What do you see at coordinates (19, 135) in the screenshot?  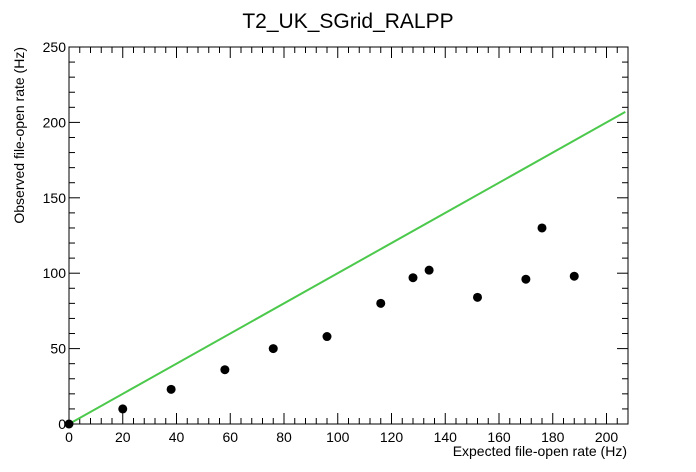 I see `y-axis-label: Observed file-open rate (Hz)` at bounding box center [19, 135].